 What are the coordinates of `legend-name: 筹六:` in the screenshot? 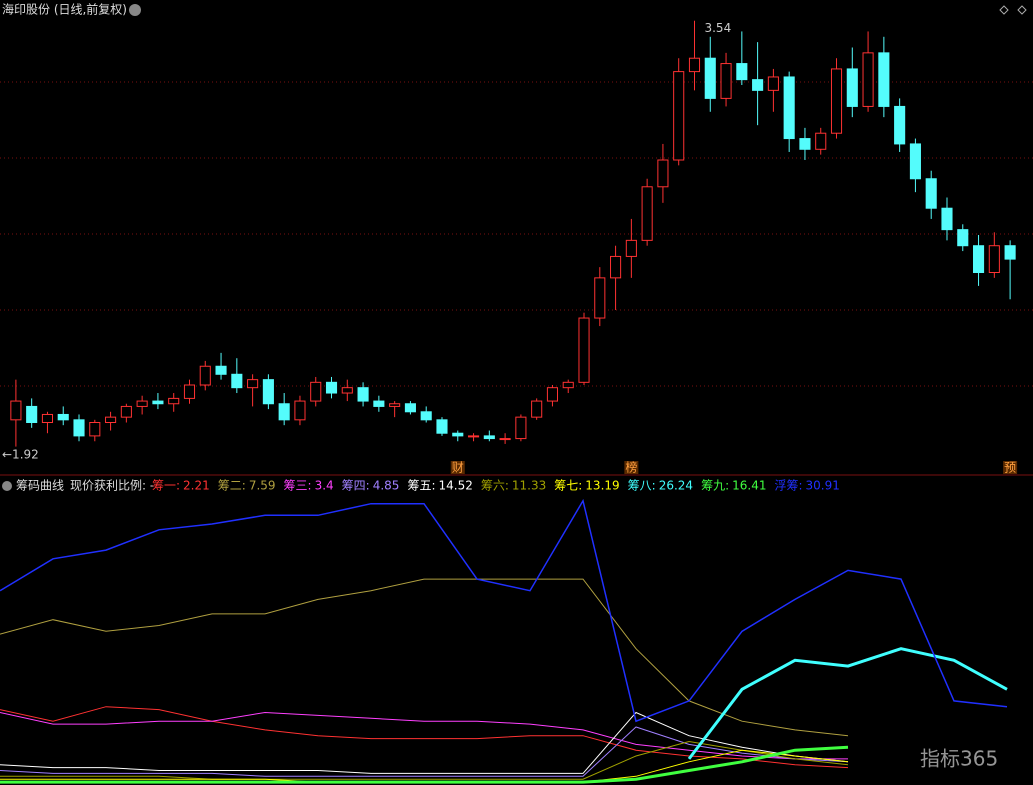 It's located at (495, 486).